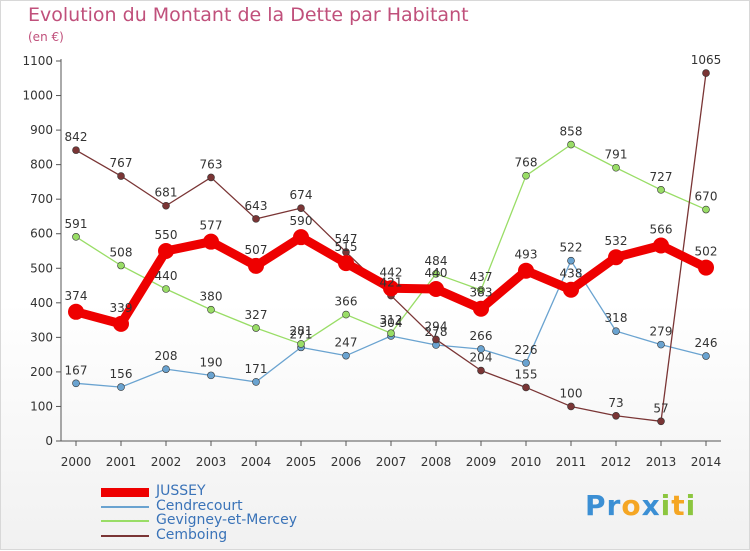 The height and width of the screenshot is (551, 750). Describe the element at coordinates (256, 369) in the screenshot. I see `data-label-cendrecourt: 171` at that location.